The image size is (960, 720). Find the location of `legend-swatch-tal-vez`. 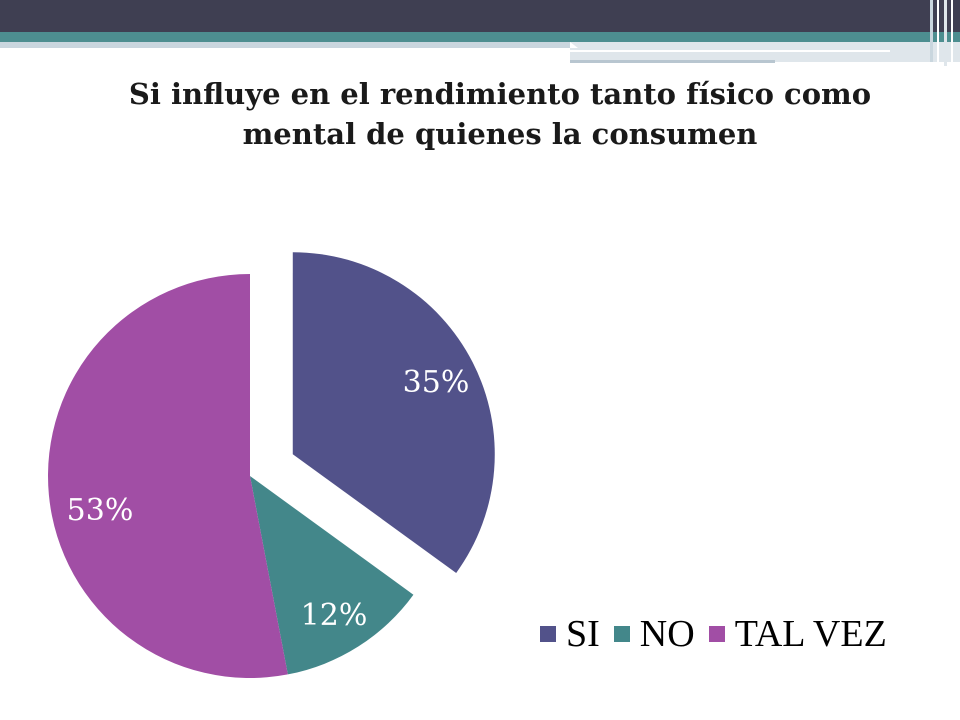

legend-swatch-tal-vez is located at coordinates (716, 634).